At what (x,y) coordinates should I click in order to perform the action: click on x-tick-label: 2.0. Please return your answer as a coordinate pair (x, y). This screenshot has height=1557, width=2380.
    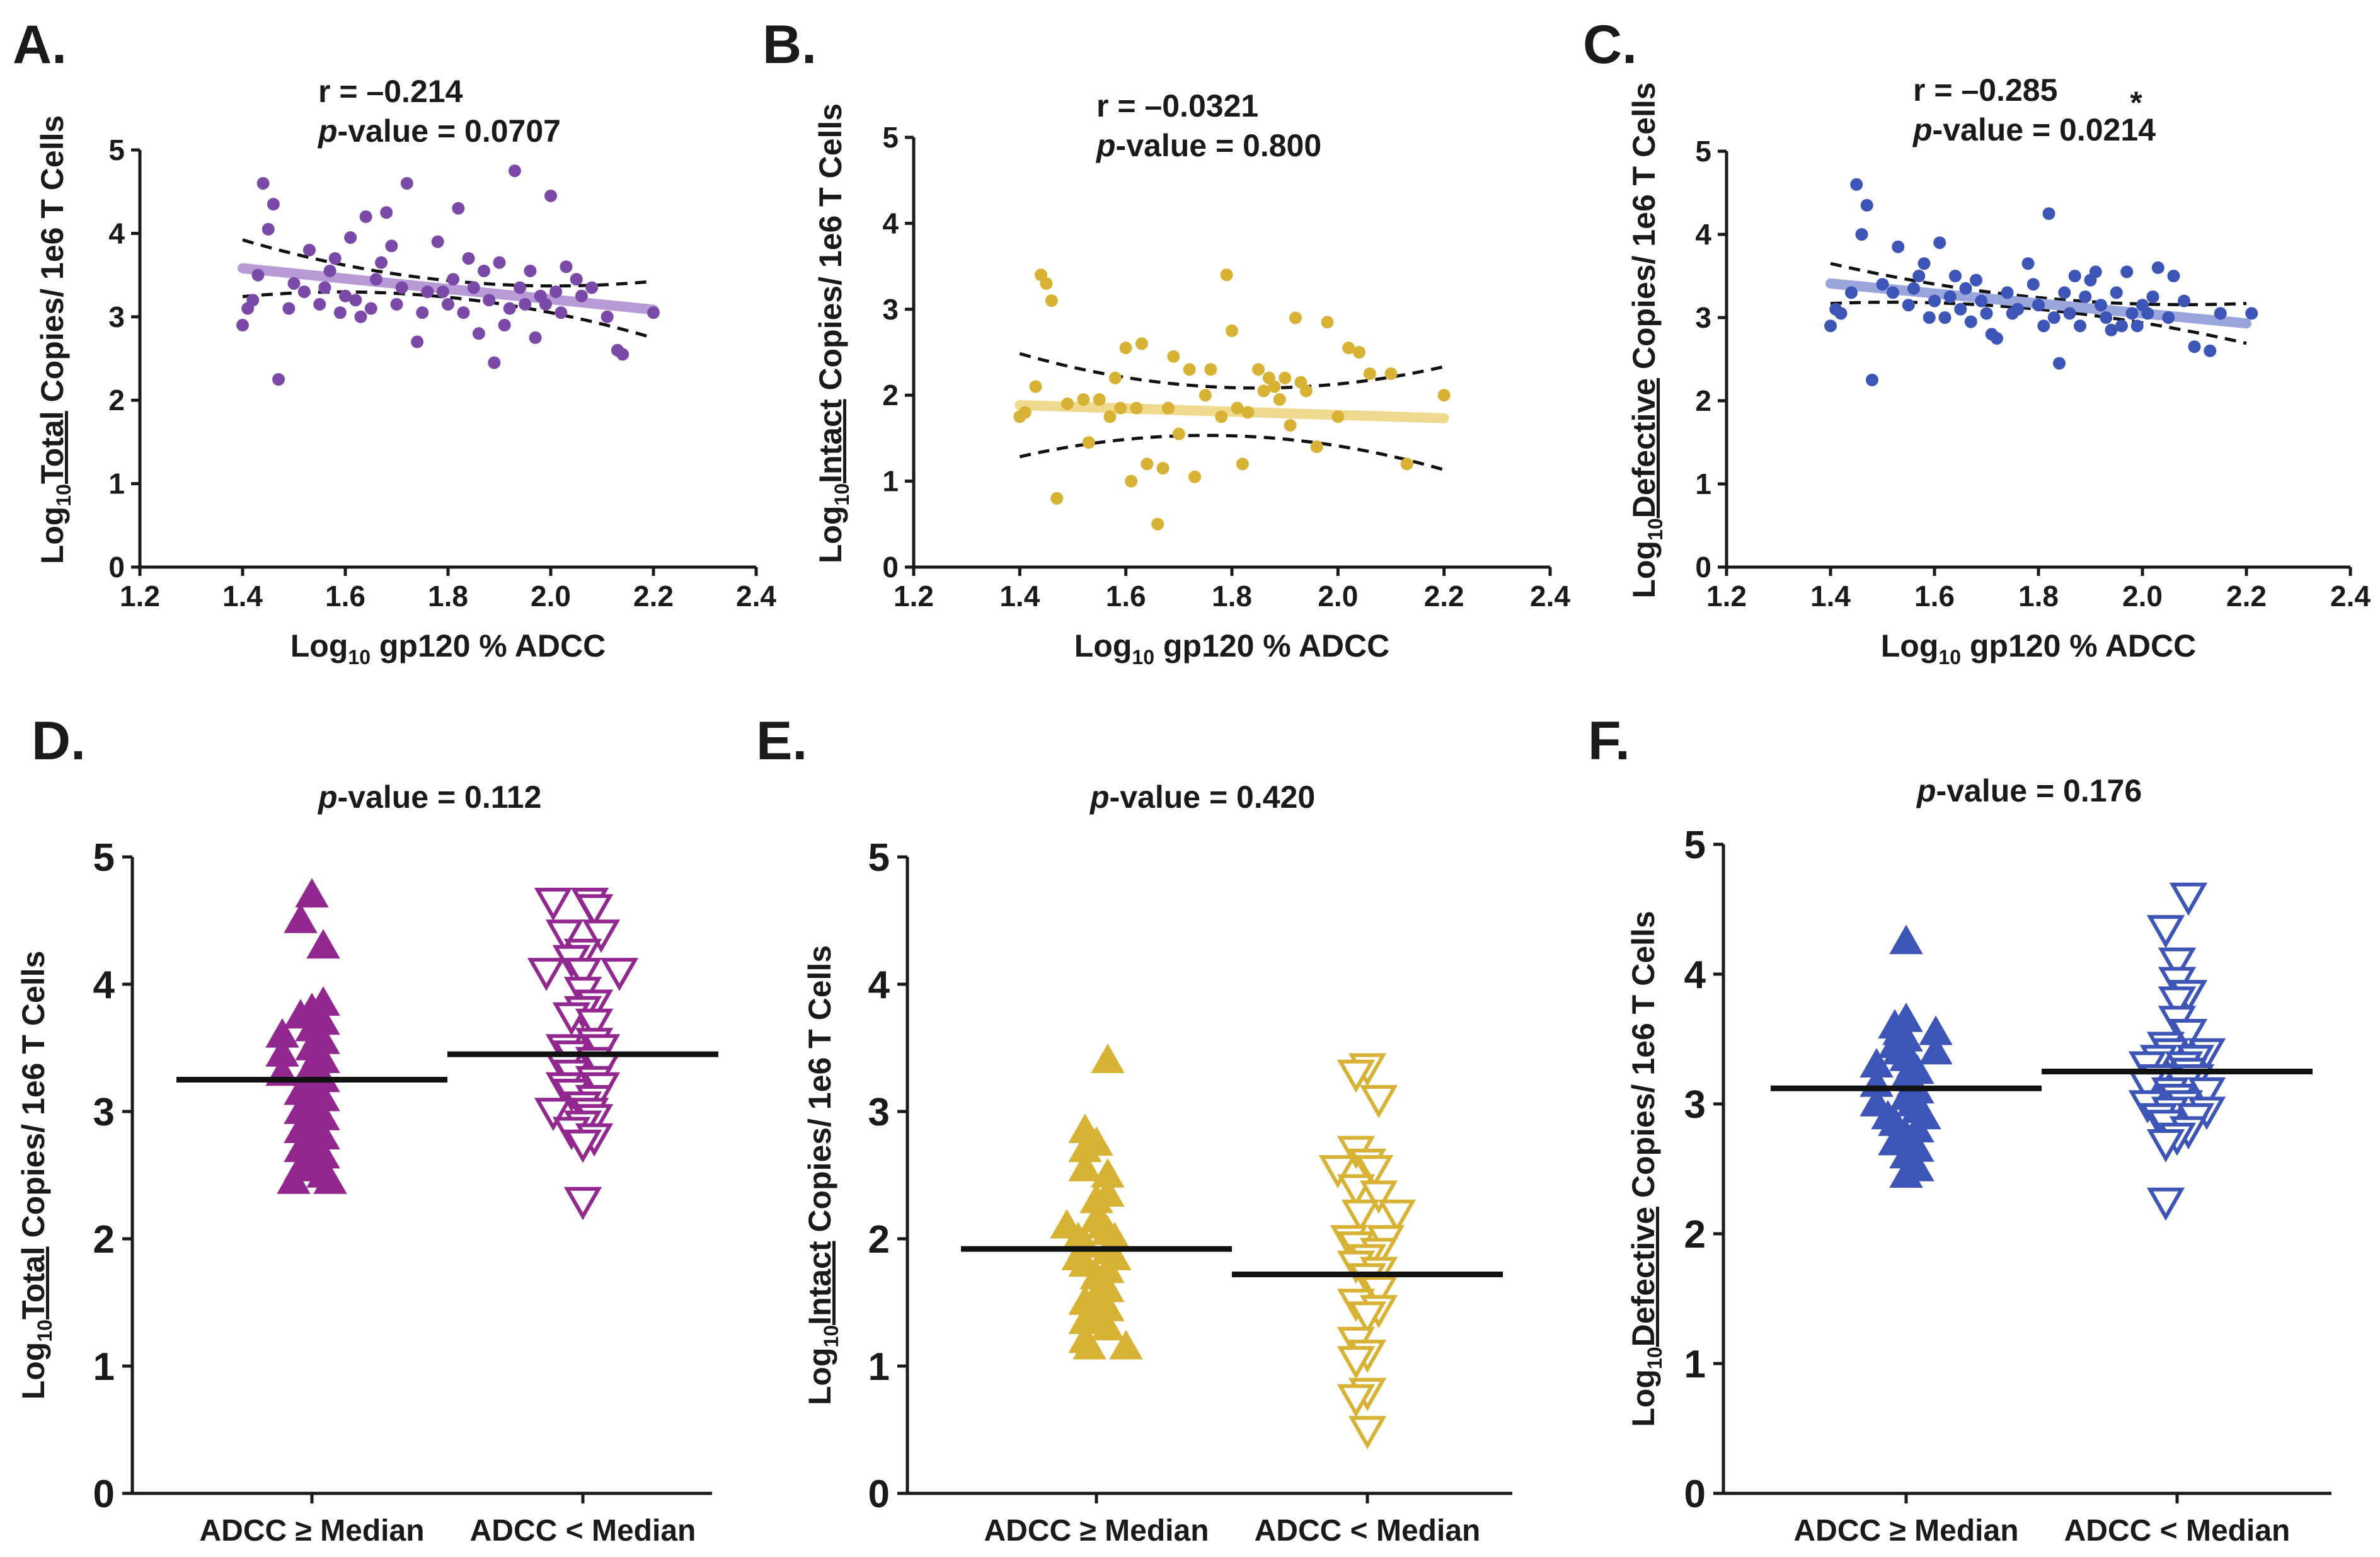
    Looking at the image, I should click on (2142, 596).